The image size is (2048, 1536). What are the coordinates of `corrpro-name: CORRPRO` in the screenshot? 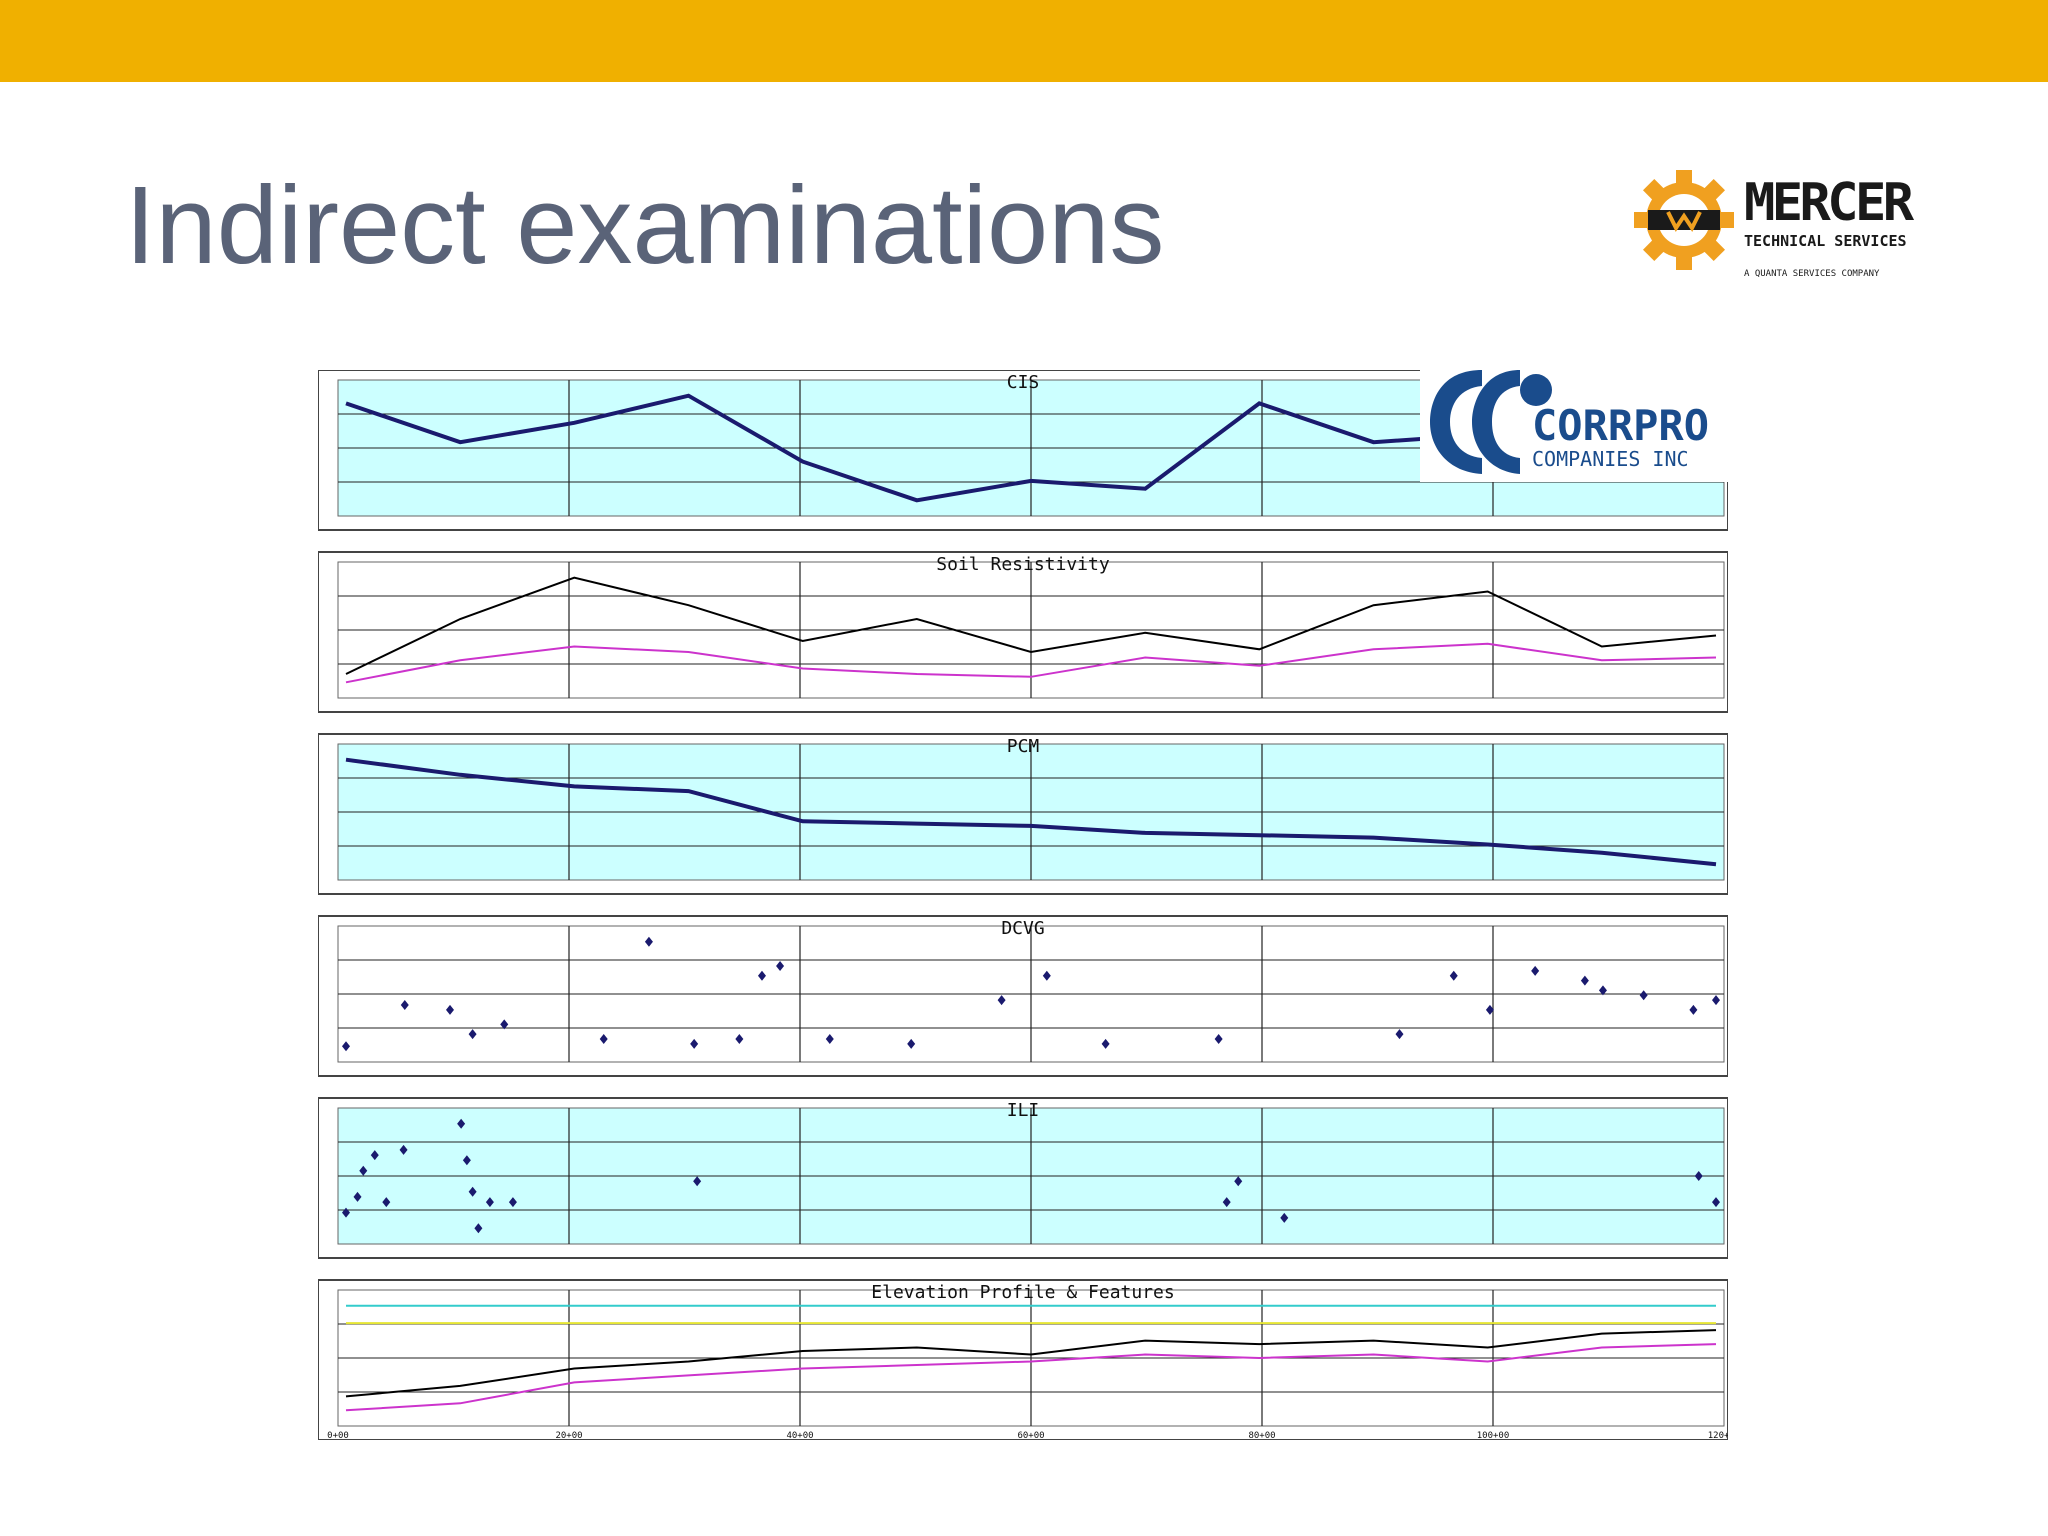 It's located at (1620, 425).